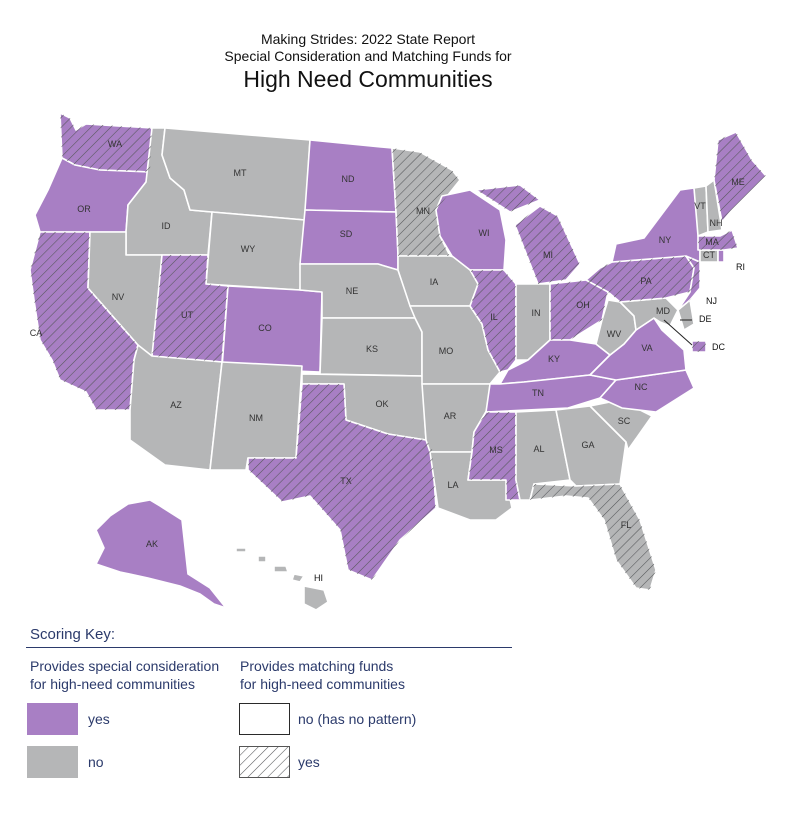 The image size is (786, 828). I want to click on state-label-mo: MO, so click(446, 351).